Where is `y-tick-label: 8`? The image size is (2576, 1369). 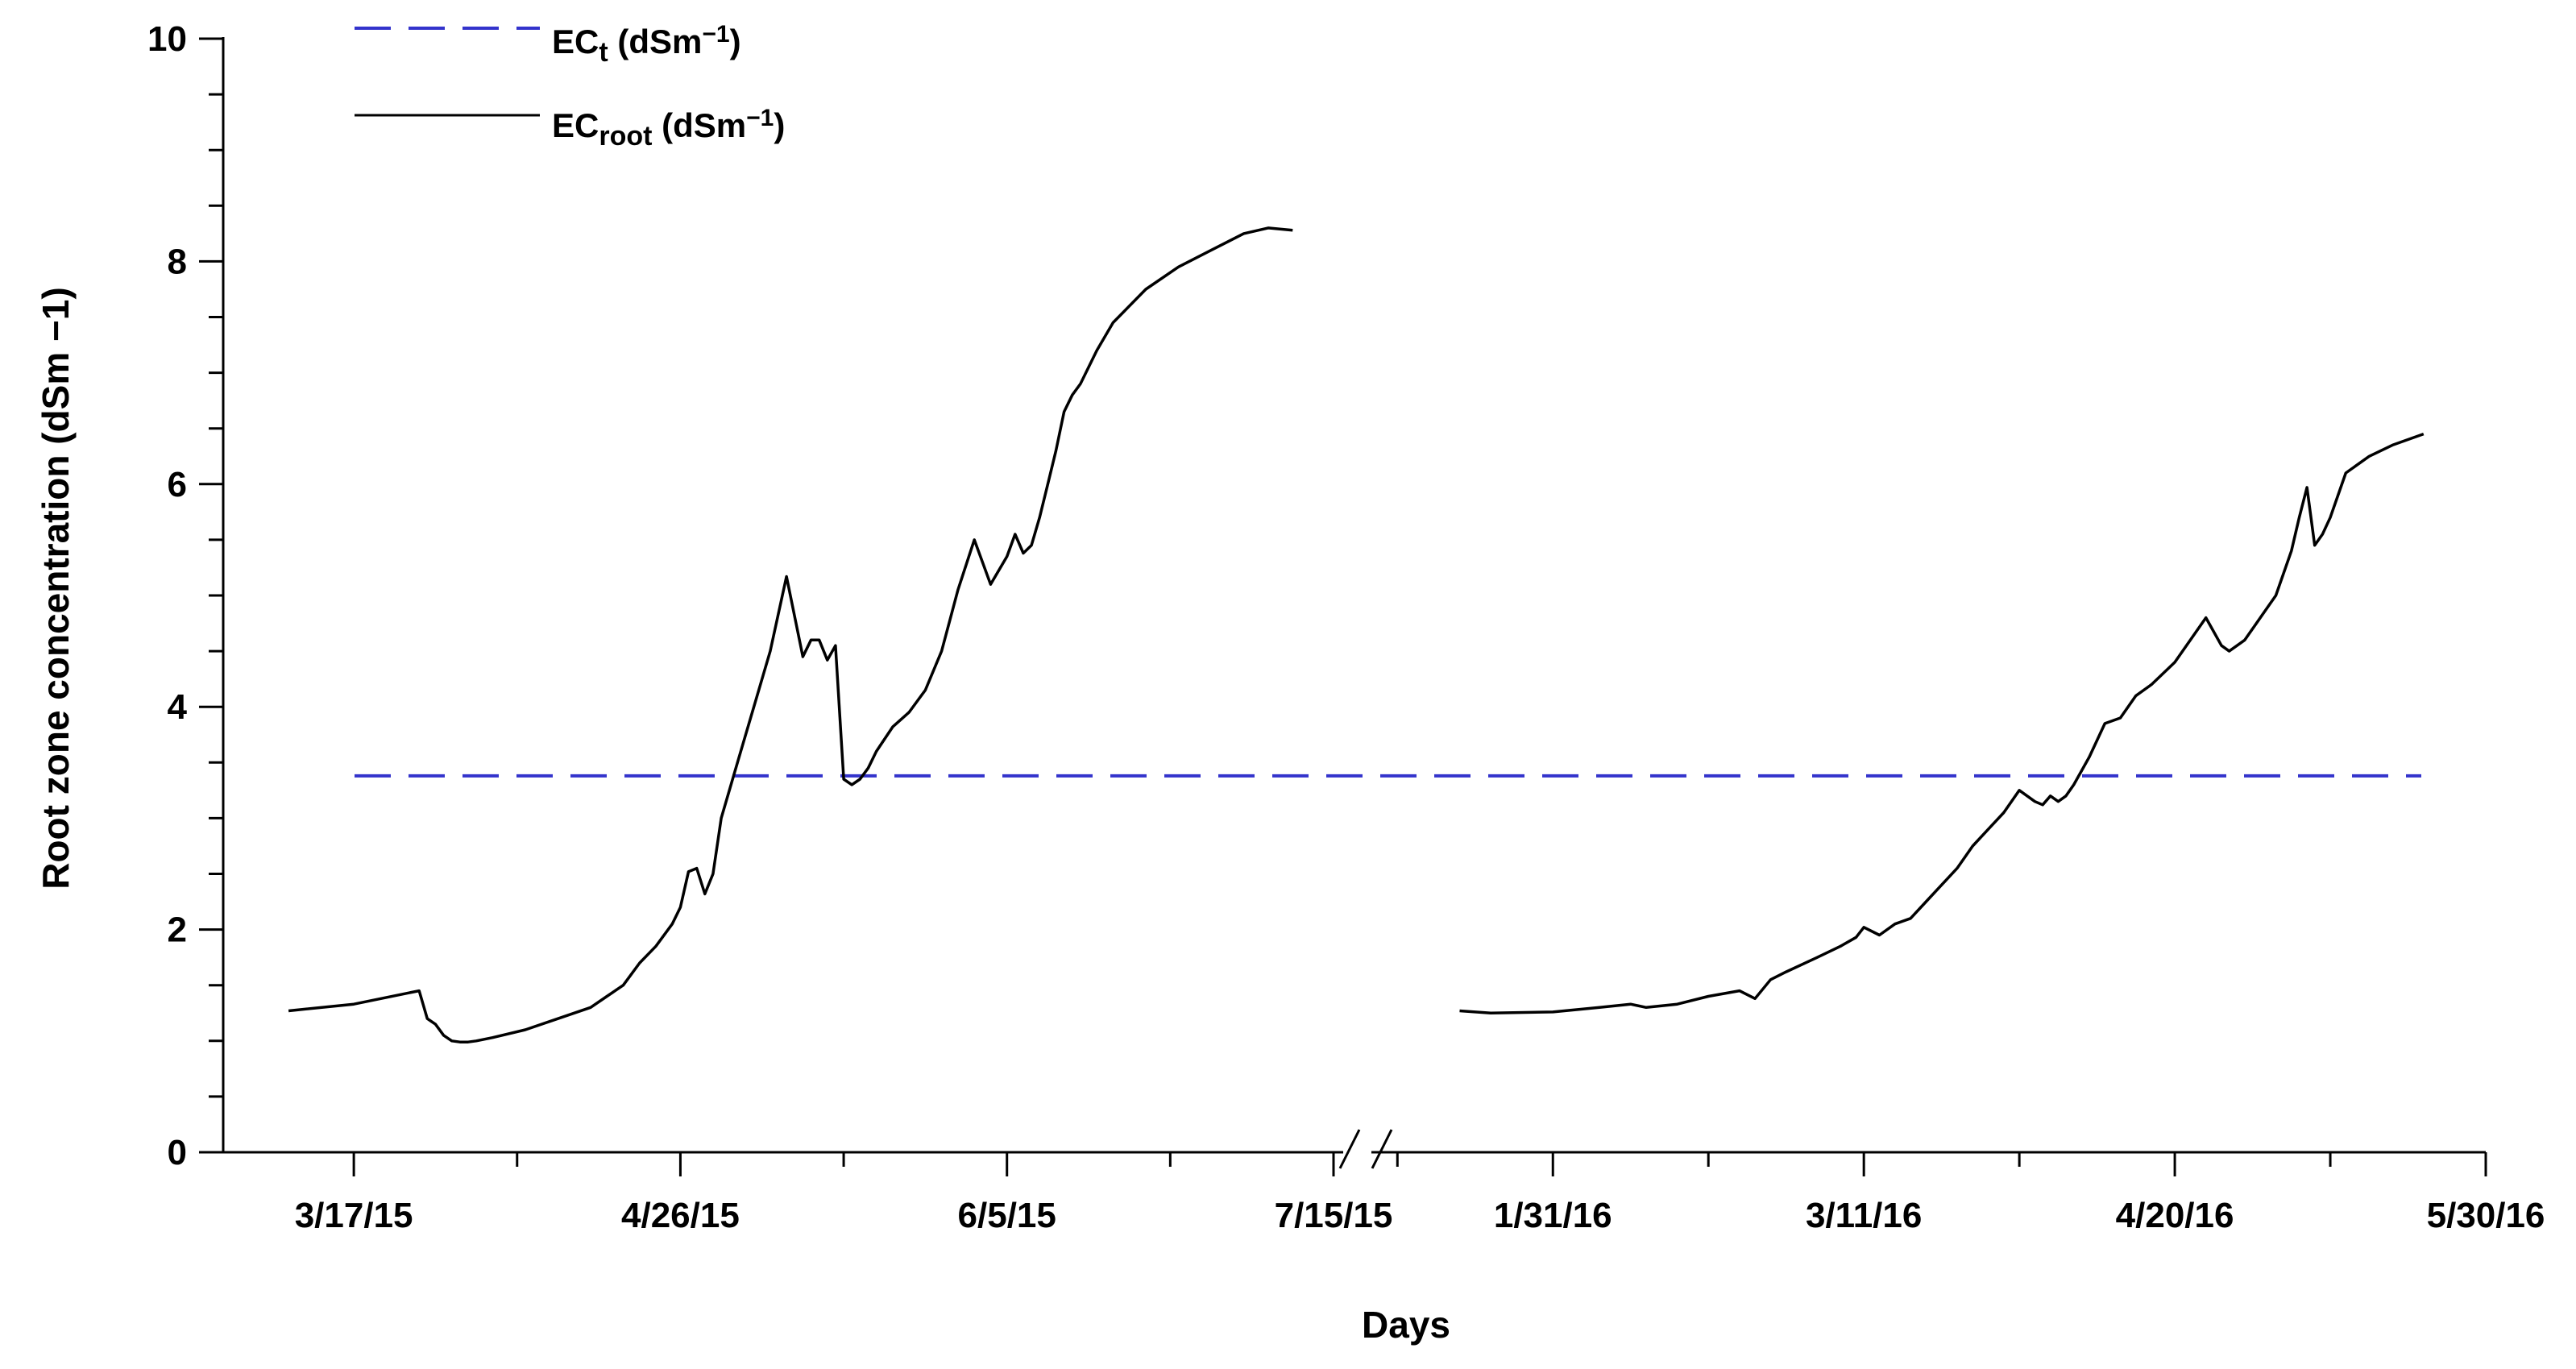 y-tick-label: 8 is located at coordinates (177, 261).